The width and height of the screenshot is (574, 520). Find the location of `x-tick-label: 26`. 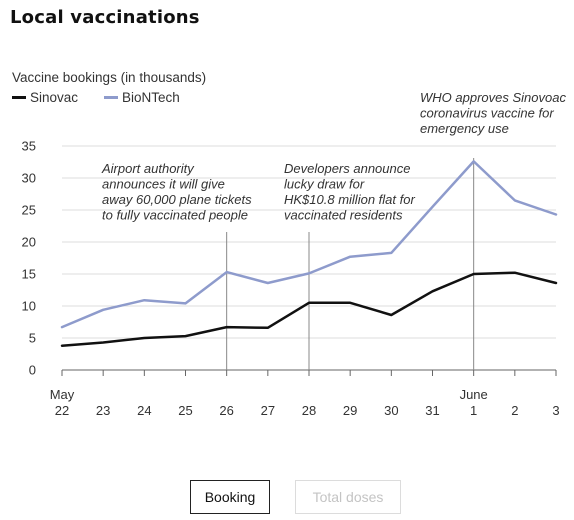

x-tick-label: 26 is located at coordinates (226, 410).